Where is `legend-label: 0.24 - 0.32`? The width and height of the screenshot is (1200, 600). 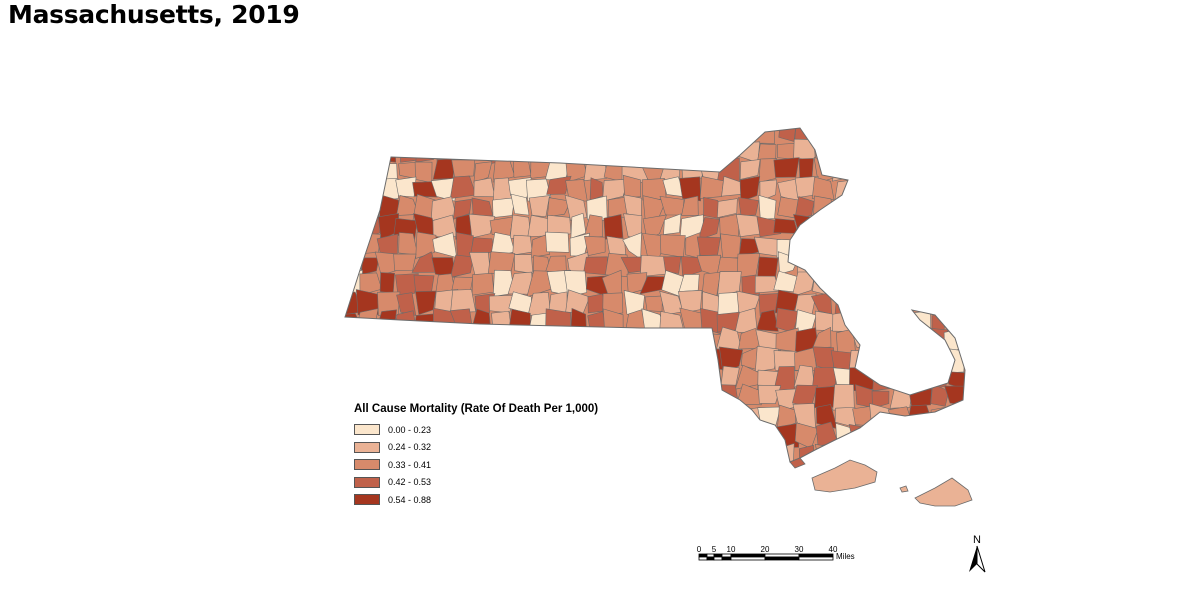
legend-label: 0.24 - 0.32 is located at coordinates (410, 447).